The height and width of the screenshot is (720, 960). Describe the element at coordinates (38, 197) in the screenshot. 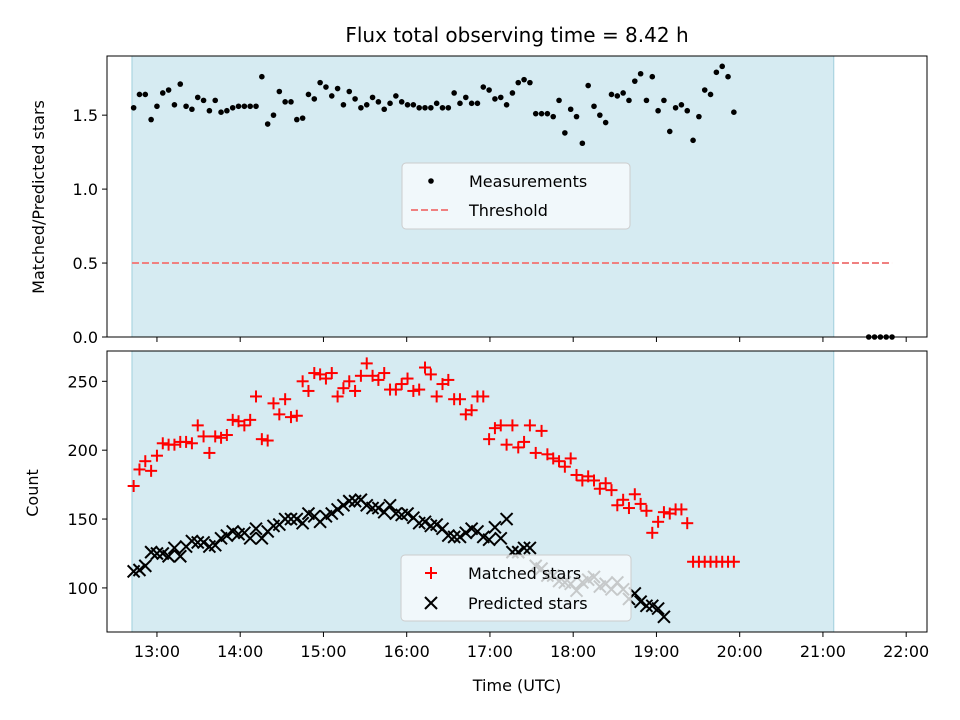

I see `y-axis-label-ratio: Matched/Predicted stars` at that location.